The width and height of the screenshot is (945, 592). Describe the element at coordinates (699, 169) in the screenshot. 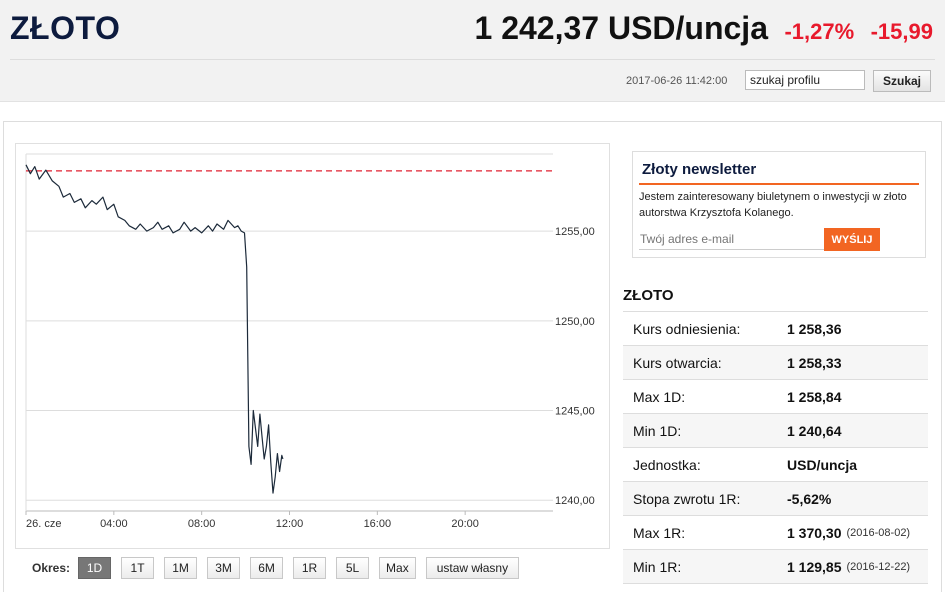

I see `newsletter-title: Złoty newsletter` at that location.